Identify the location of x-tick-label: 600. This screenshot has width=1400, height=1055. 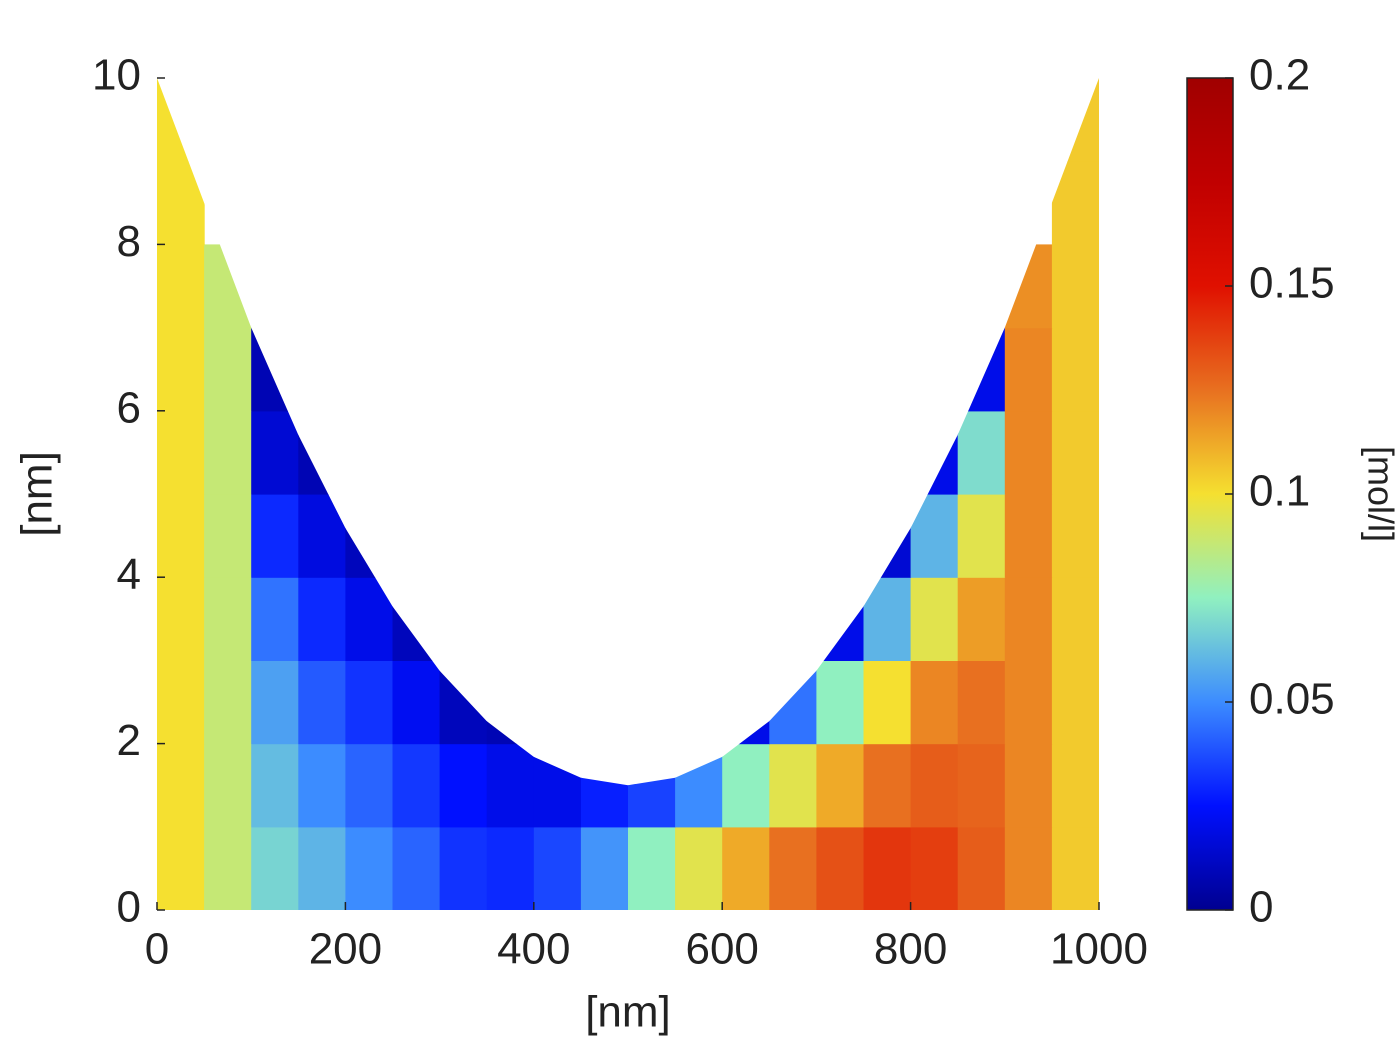
(721, 949).